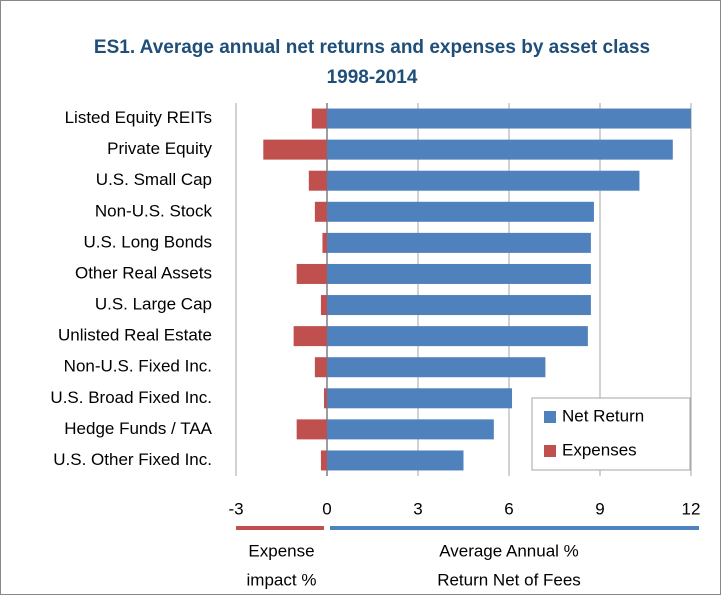 This screenshot has height=596, width=722. Describe the element at coordinates (153, 304) in the screenshot. I see `y-tick-label: U.S. Large Cap` at that location.